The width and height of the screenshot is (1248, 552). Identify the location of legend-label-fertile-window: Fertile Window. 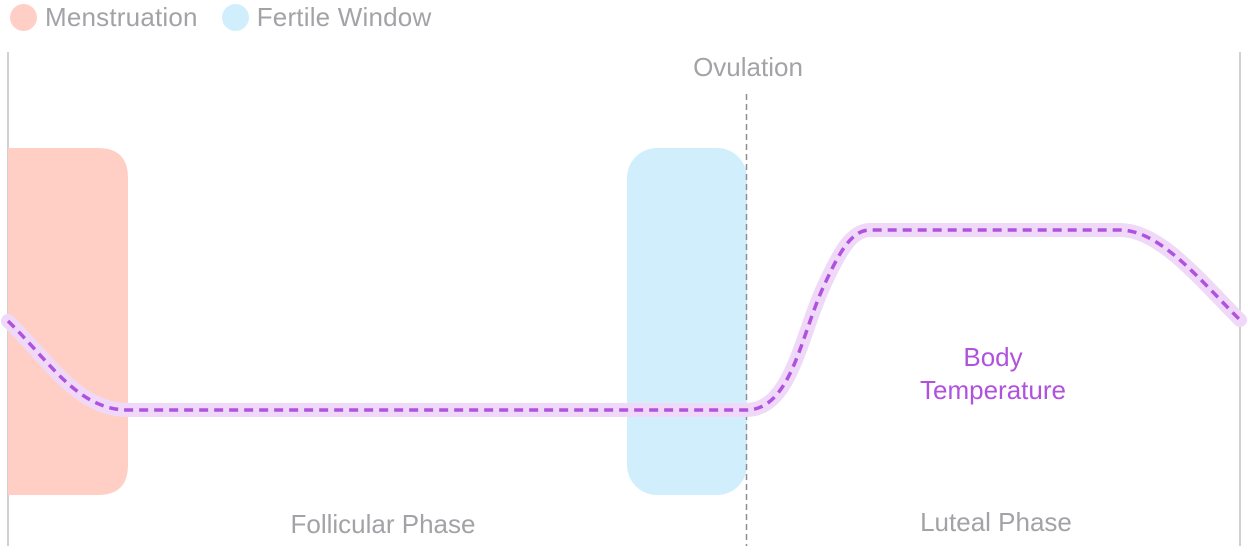
(344, 16).